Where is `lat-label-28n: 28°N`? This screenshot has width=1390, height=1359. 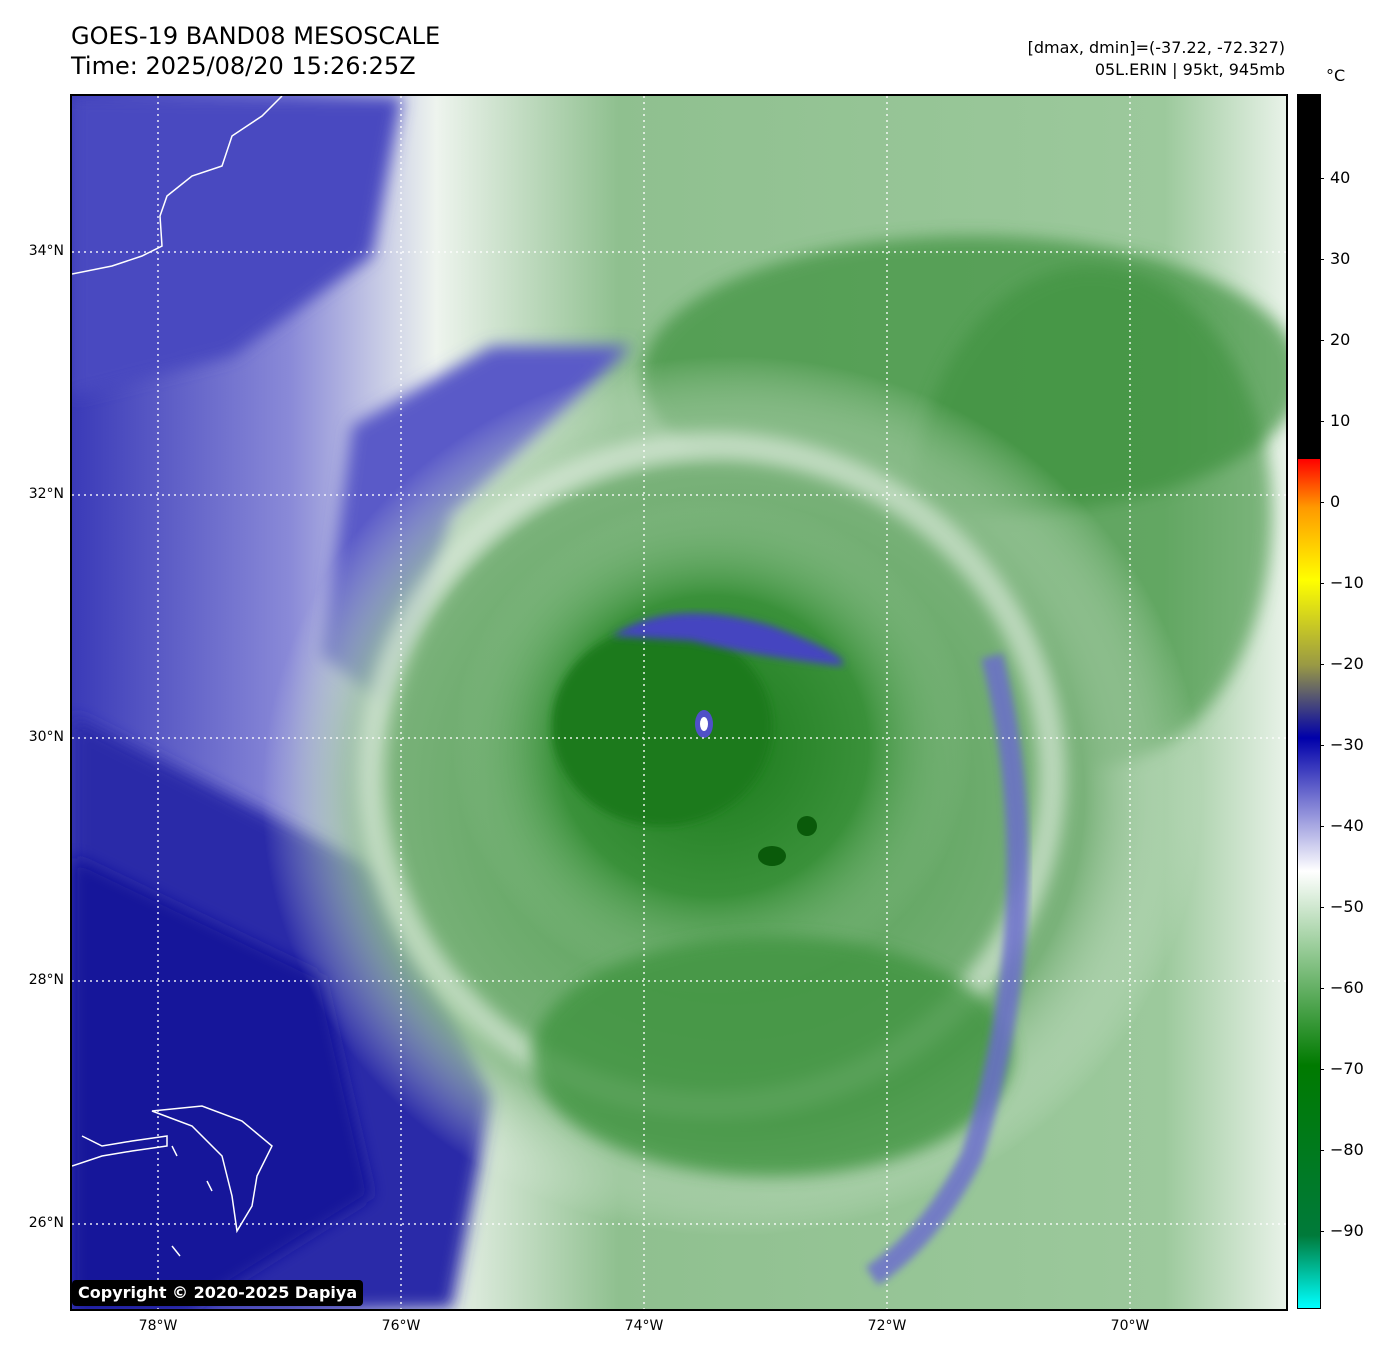 lat-label-28n: 28°N is located at coordinates (46, 980).